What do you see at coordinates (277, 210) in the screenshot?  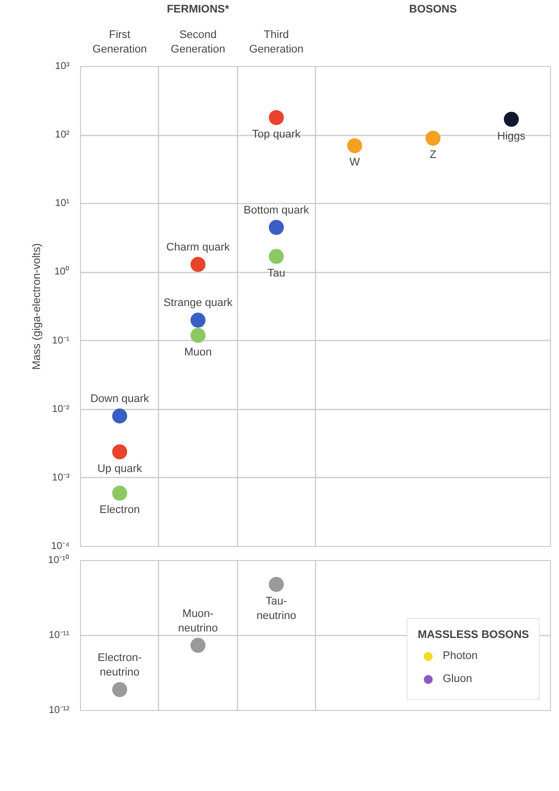 I see `annotation: Bottom quark` at bounding box center [277, 210].